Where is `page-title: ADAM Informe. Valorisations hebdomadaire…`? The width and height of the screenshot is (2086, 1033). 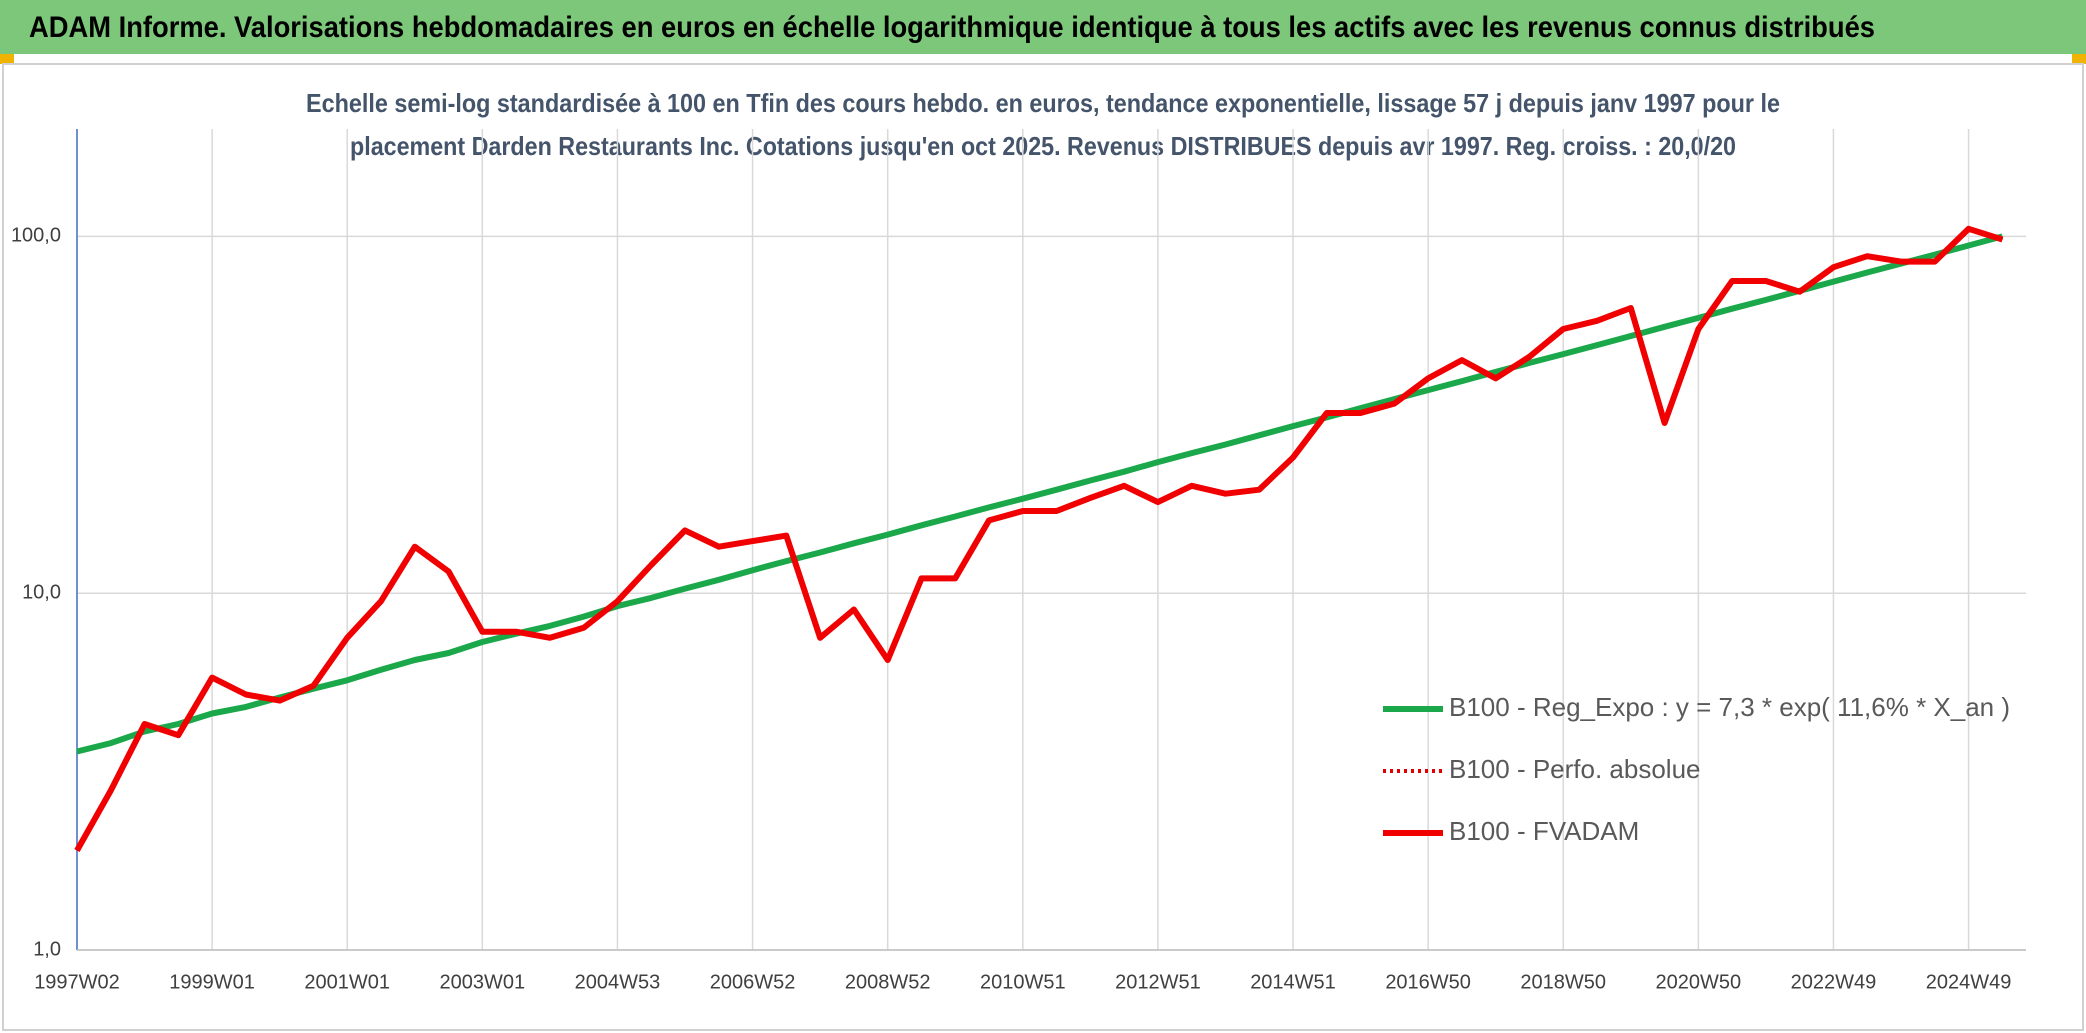
page-title: ADAM Informe. Valorisations hebdomadaire… is located at coordinates (952, 27).